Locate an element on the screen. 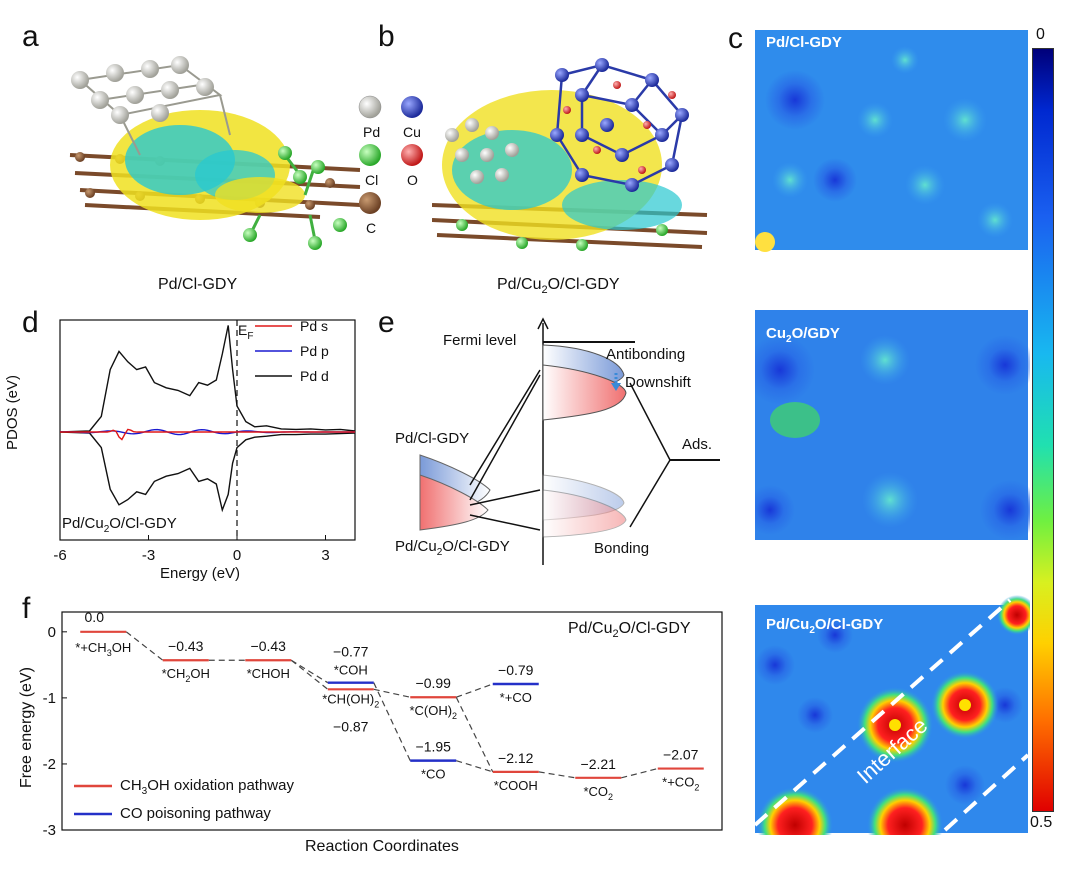 Image resolution: width=1080 pixels, height=872 pixels. pdos-xtick-label: -6 is located at coordinates (59, 555).